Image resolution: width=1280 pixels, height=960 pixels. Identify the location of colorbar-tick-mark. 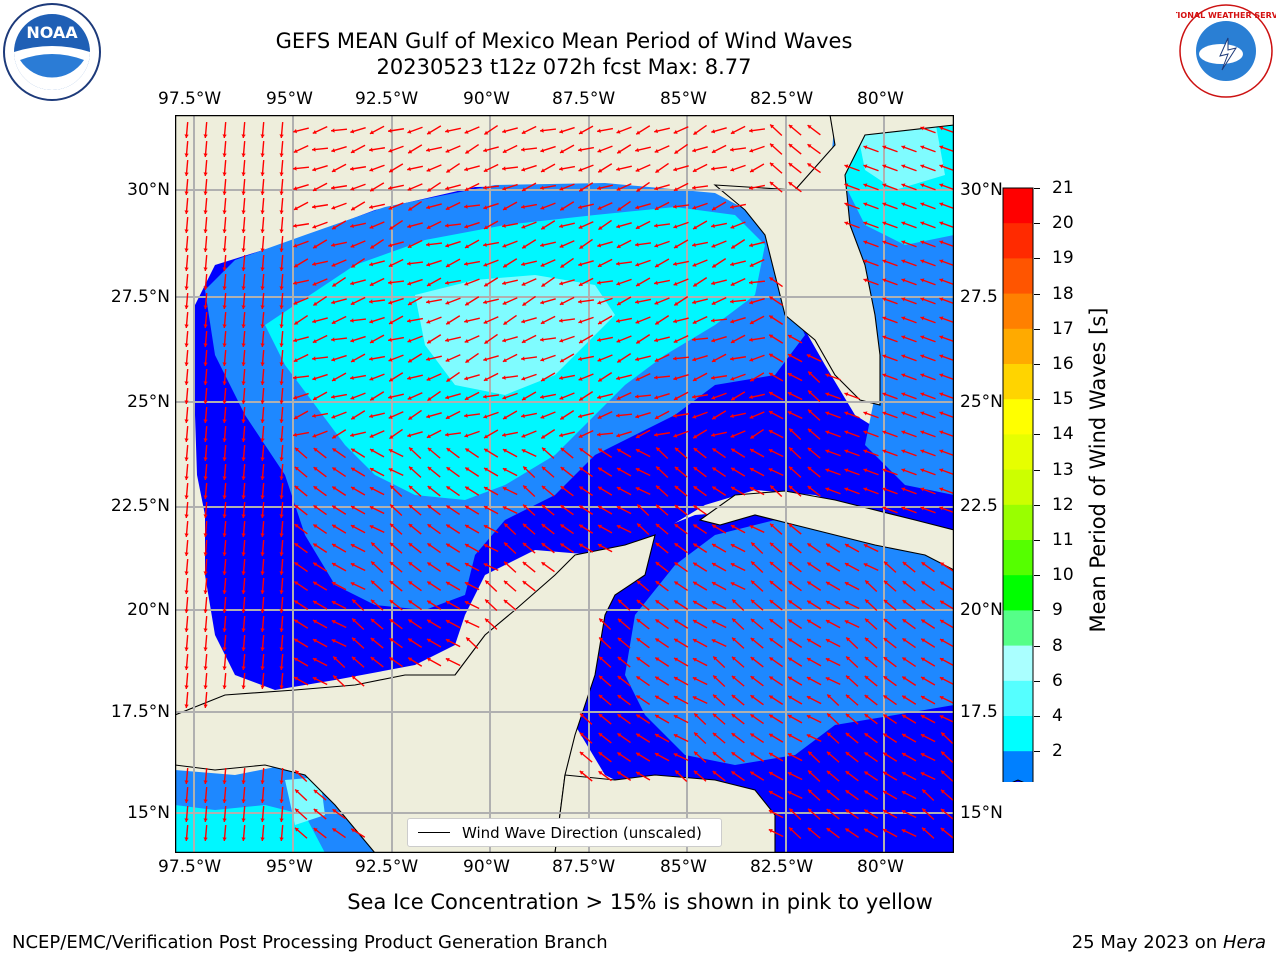
(1037, 224).